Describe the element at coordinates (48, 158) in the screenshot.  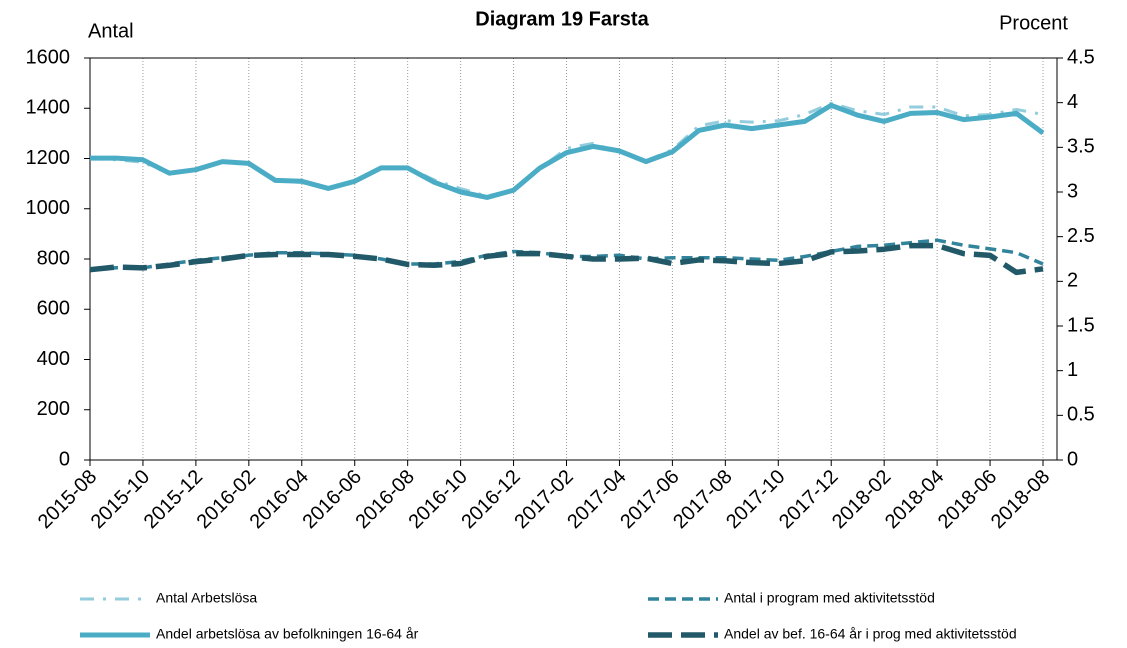
I see `y-tick-label: 1200` at that location.